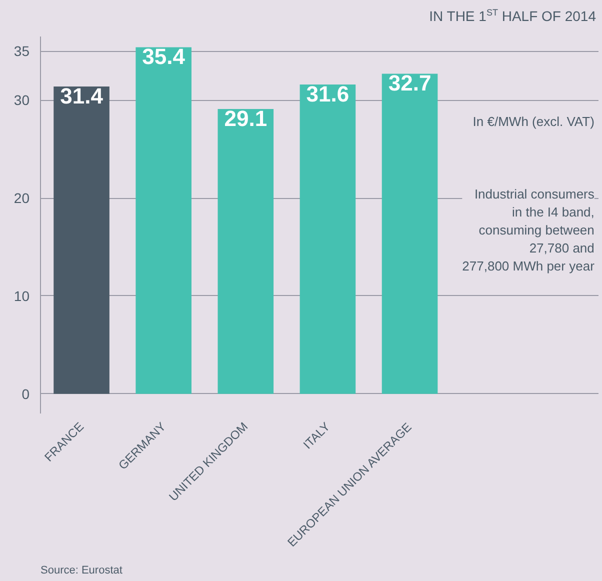  What do you see at coordinates (22, 51) in the screenshot?
I see `y-tick-label: 35` at bounding box center [22, 51].